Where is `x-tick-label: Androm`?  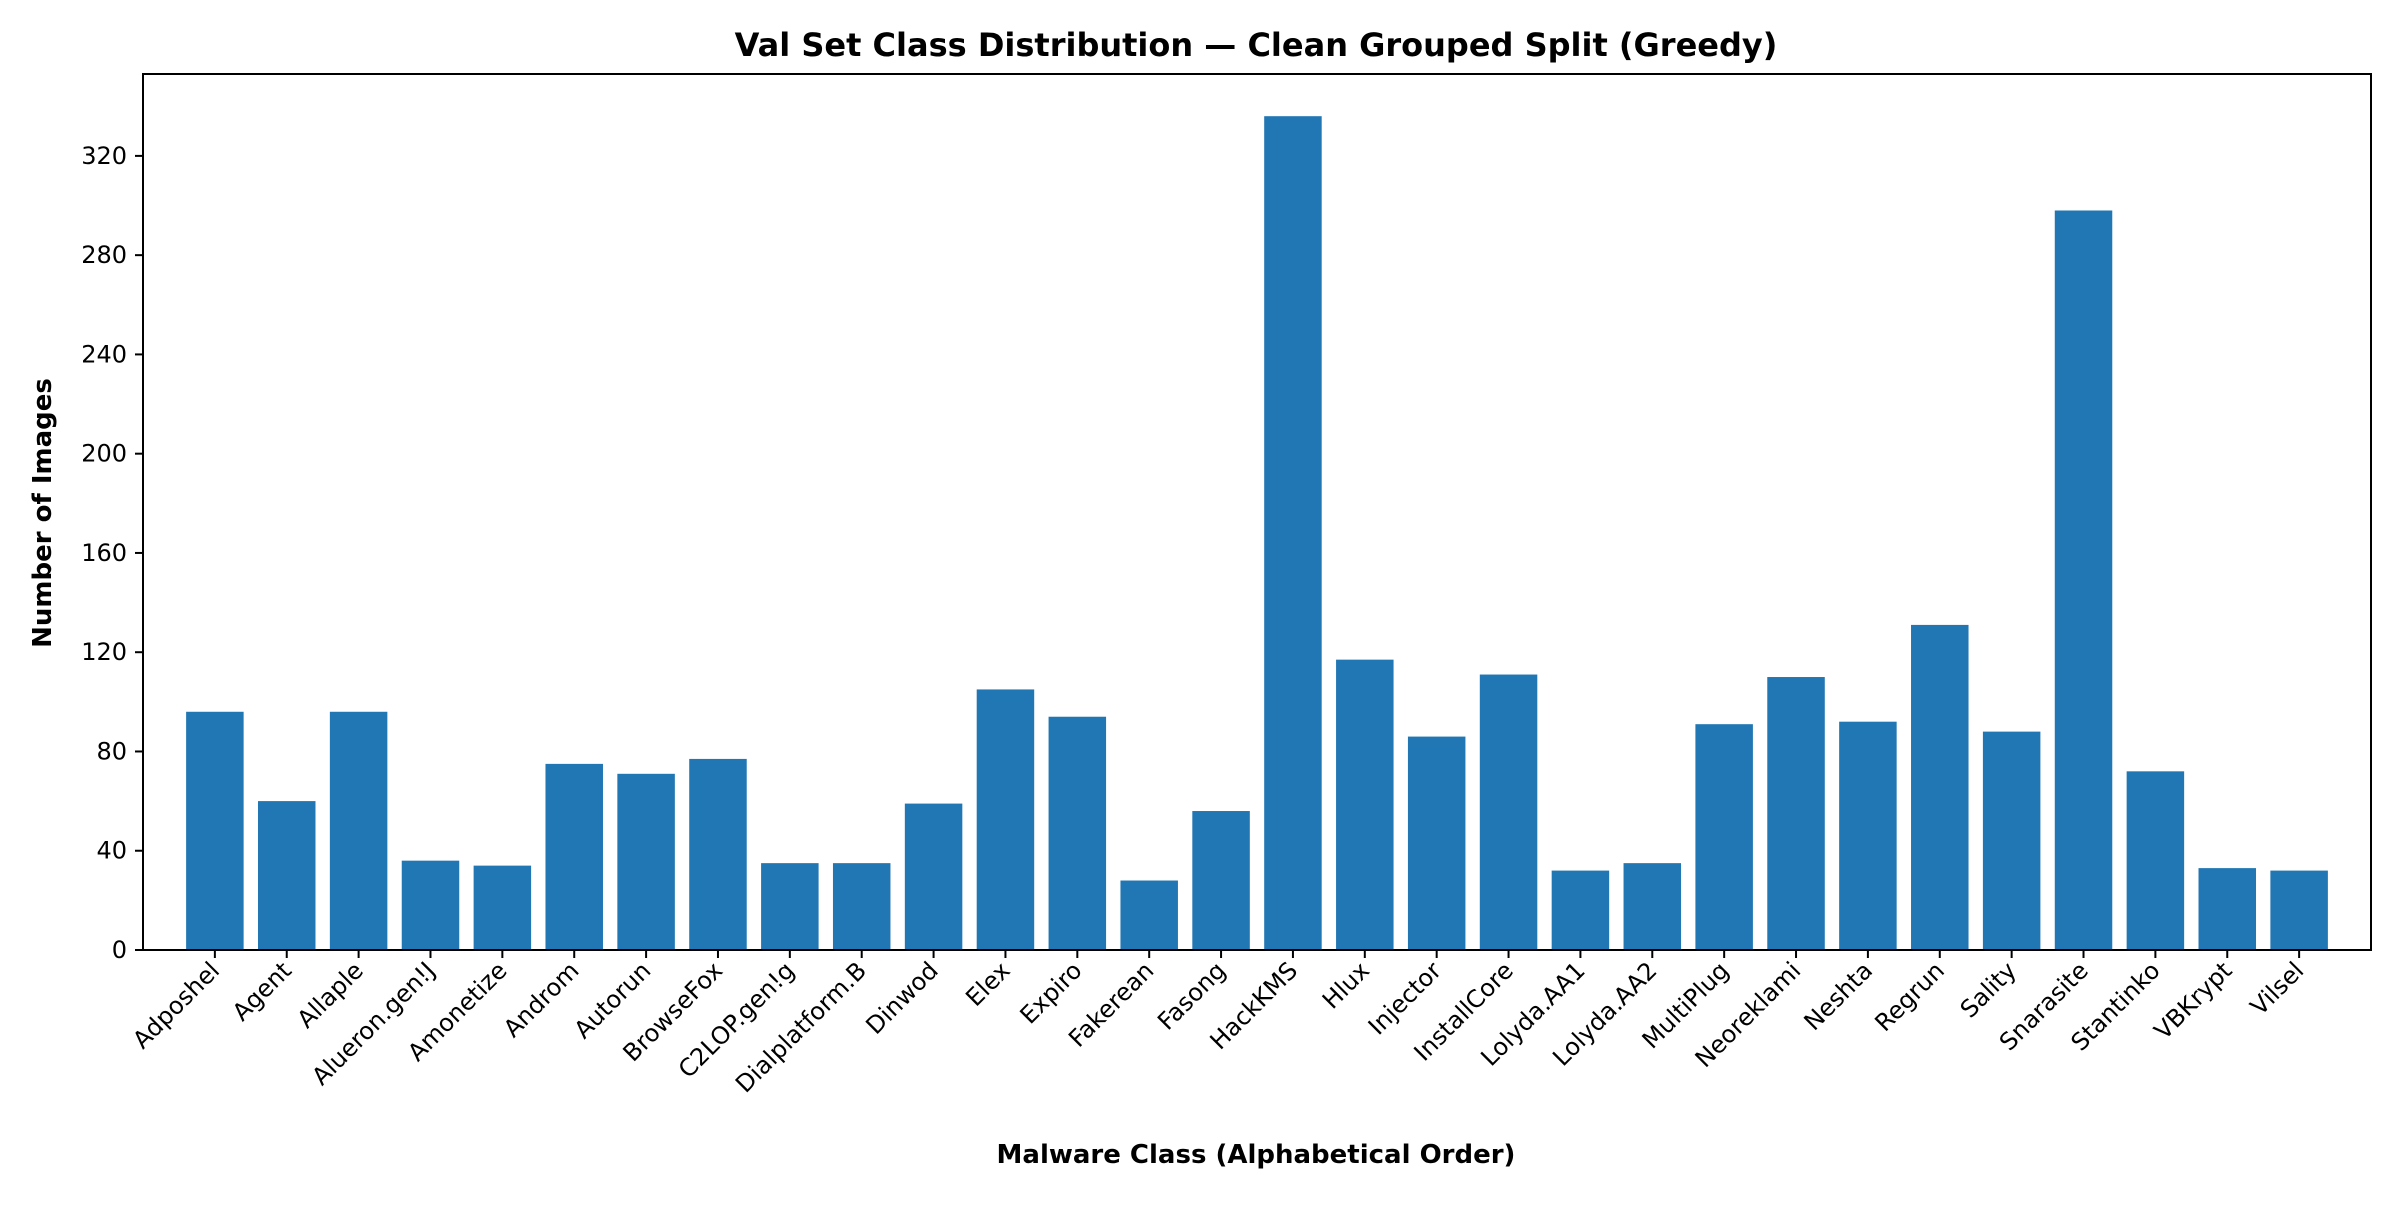 x-tick-label: Androm is located at coordinates (541, 999).